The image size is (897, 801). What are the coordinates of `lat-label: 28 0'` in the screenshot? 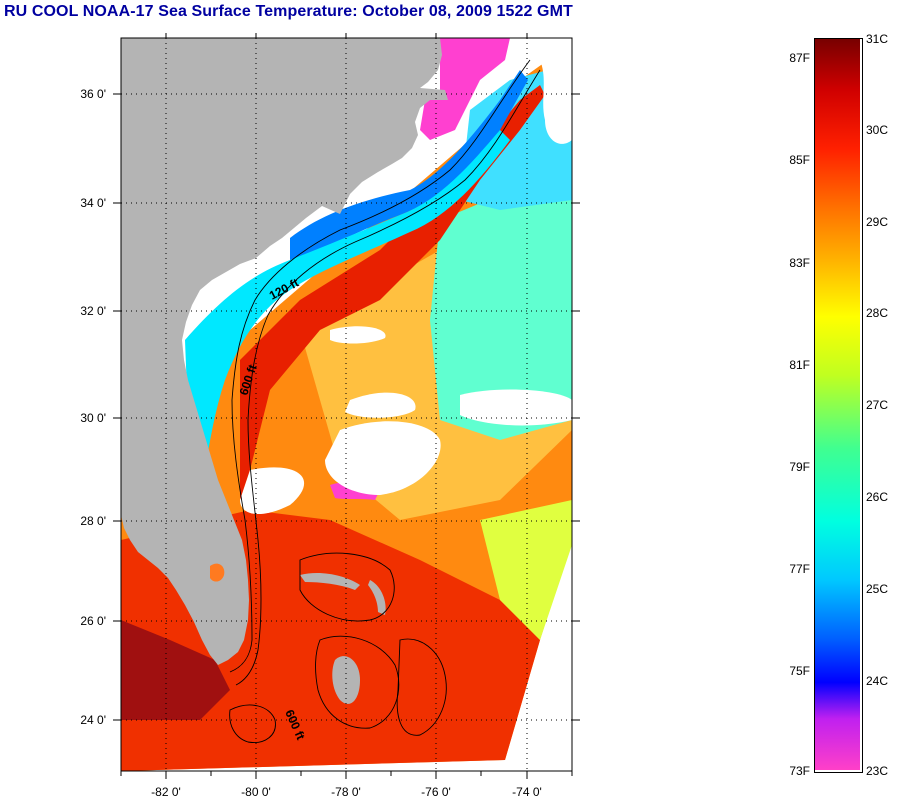 It's located at (93, 521).